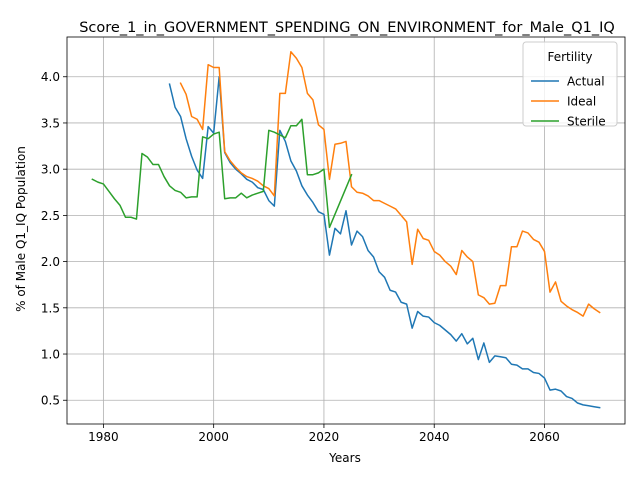 This screenshot has width=640, height=480. What do you see at coordinates (50, 123) in the screenshot?
I see `y-tick-label: 3.5` at bounding box center [50, 123].